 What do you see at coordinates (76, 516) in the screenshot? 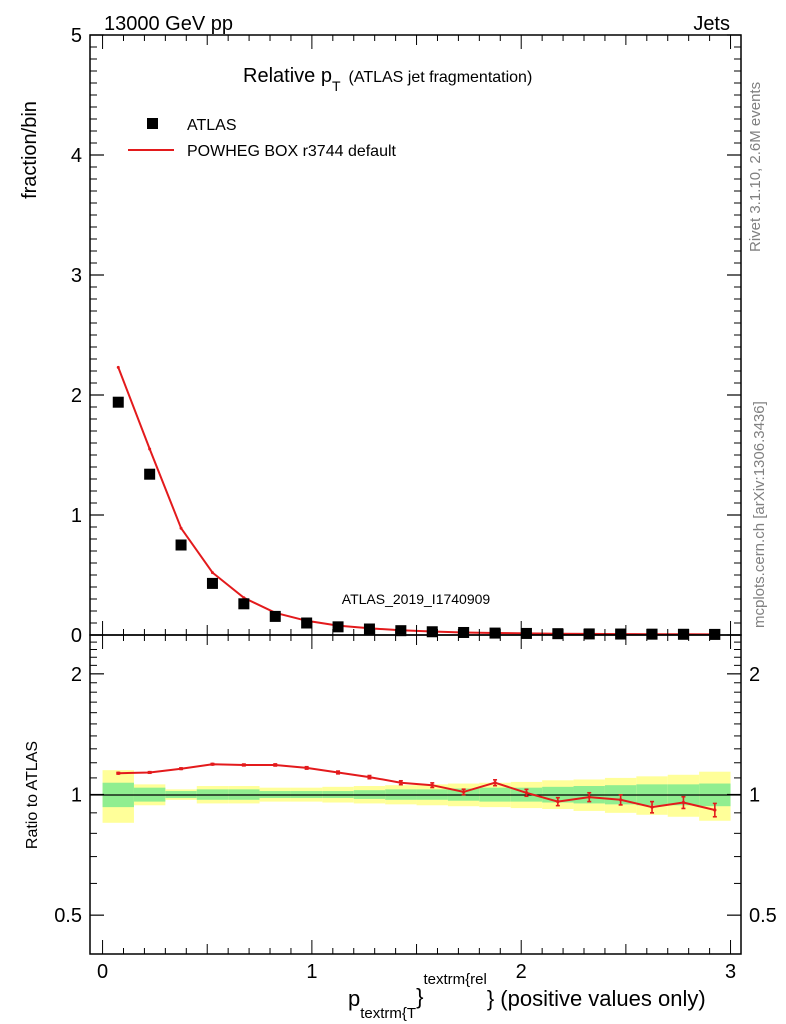
I see `main-y-tick-label: 1` at bounding box center [76, 516].